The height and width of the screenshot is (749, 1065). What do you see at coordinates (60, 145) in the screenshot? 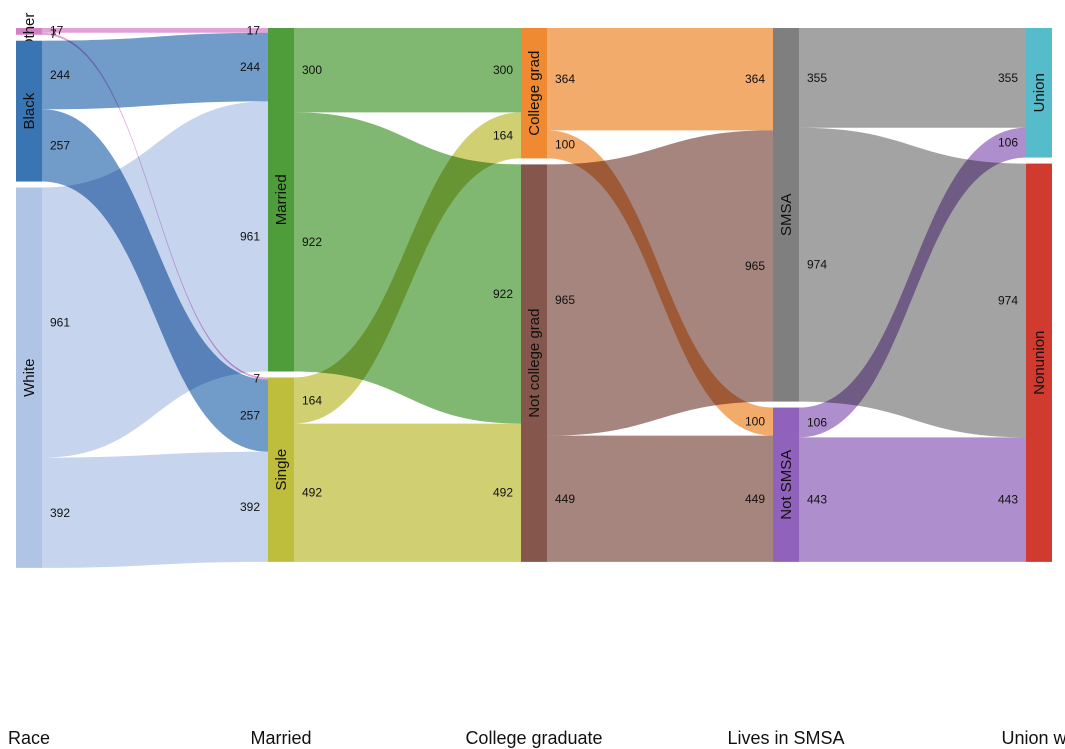
I see `flow-value-label-source-black-single: 257` at bounding box center [60, 145].